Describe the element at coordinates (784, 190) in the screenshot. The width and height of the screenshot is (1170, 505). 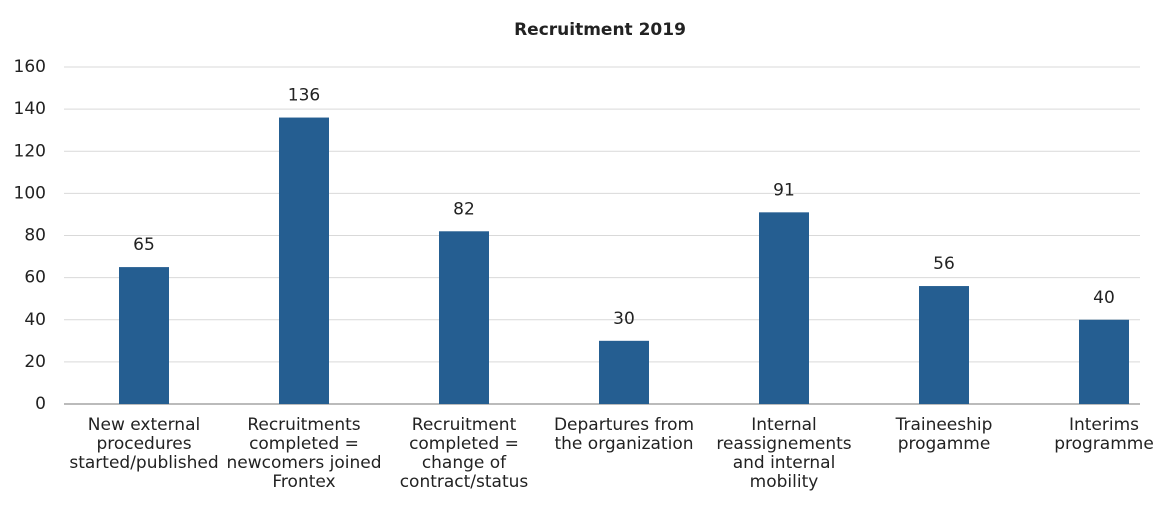
I see `value-label: 91` at that location.